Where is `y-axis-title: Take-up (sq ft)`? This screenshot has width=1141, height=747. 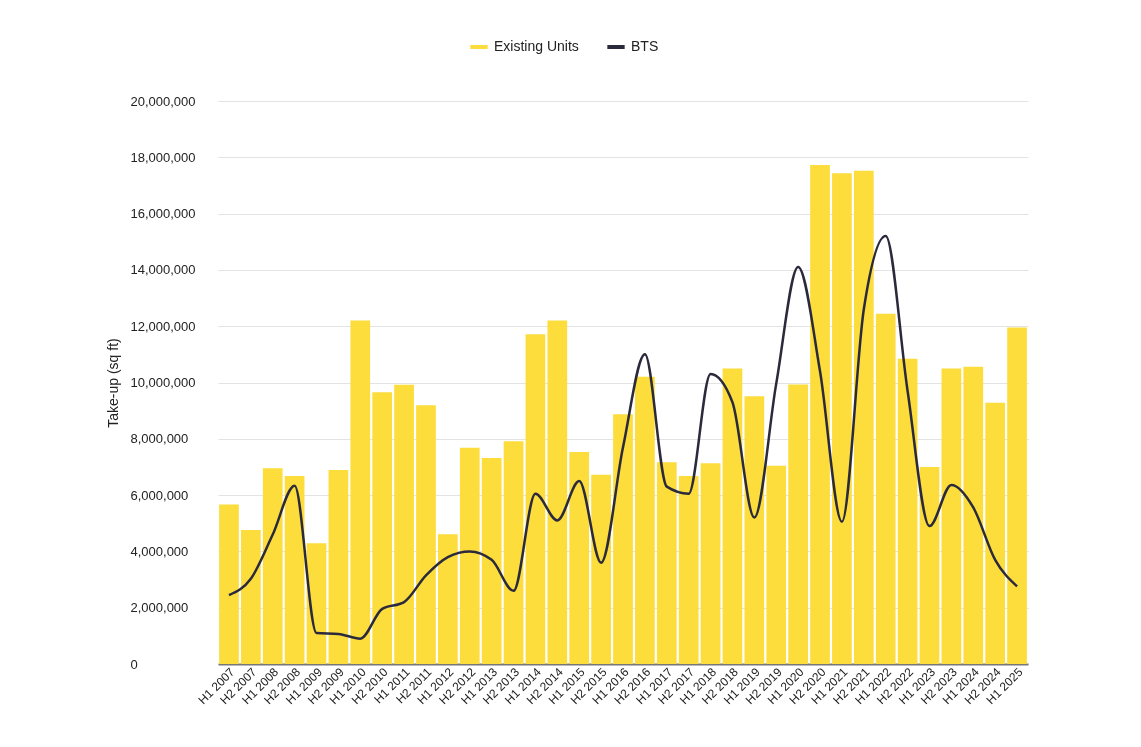 y-axis-title: Take-up (sq ft) is located at coordinates (112, 383).